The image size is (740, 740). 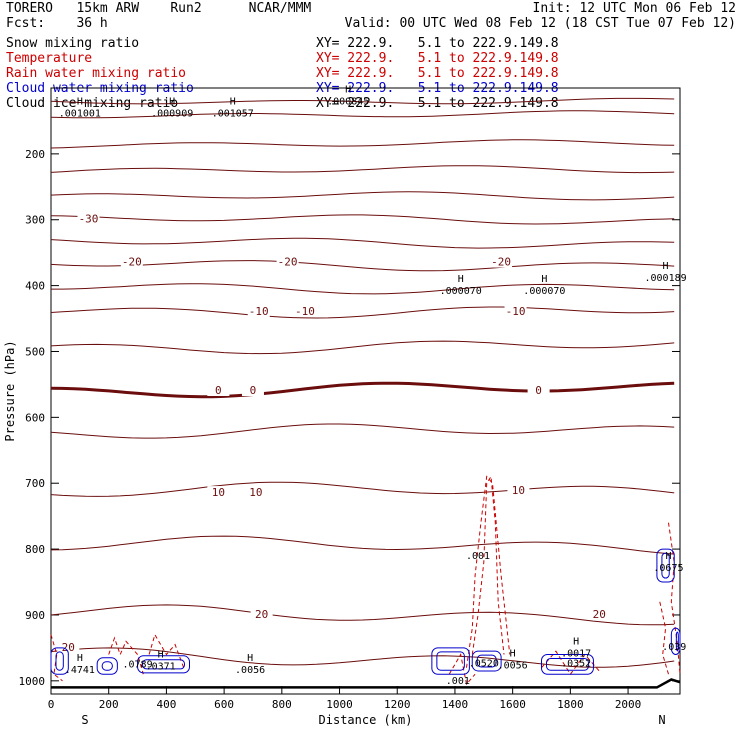 I want to click on y-tick-label: 700, so click(x=35, y=483).